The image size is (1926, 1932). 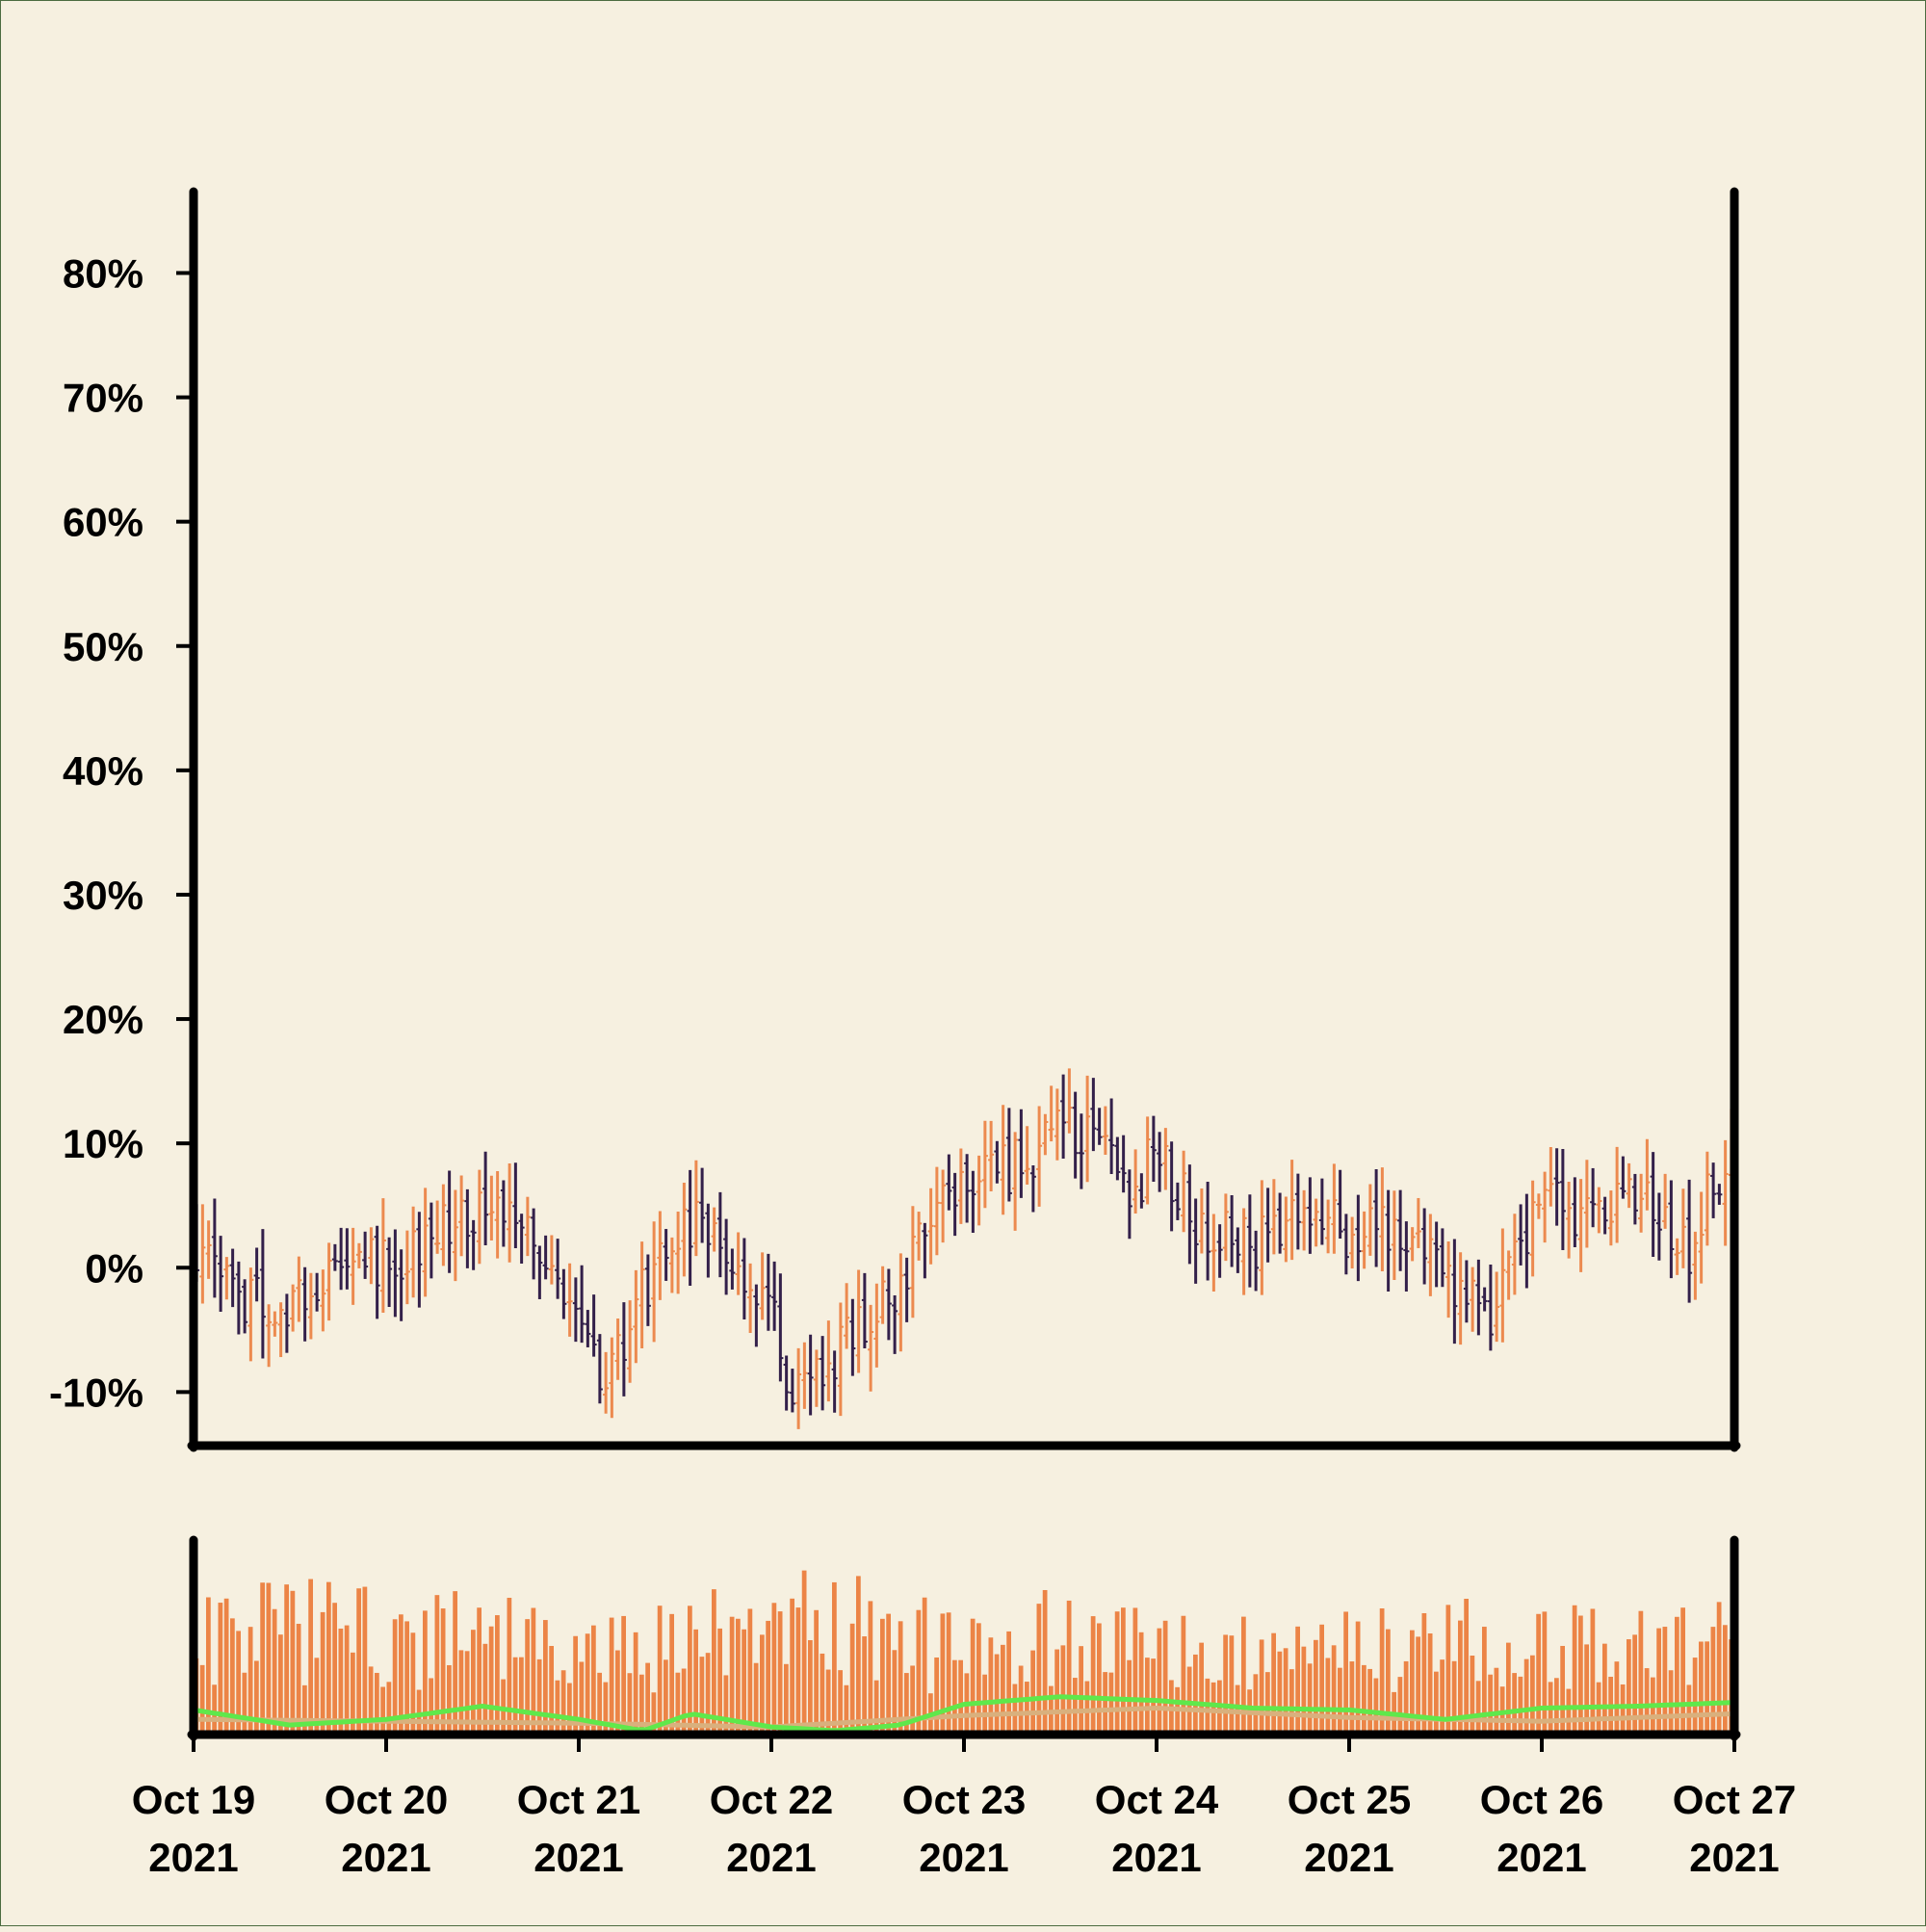 What do you see at coordinates (964, 1799) in the screenshot?
I see `x-tick-label-date: Oct 23` at bounding box center [964, 1799].